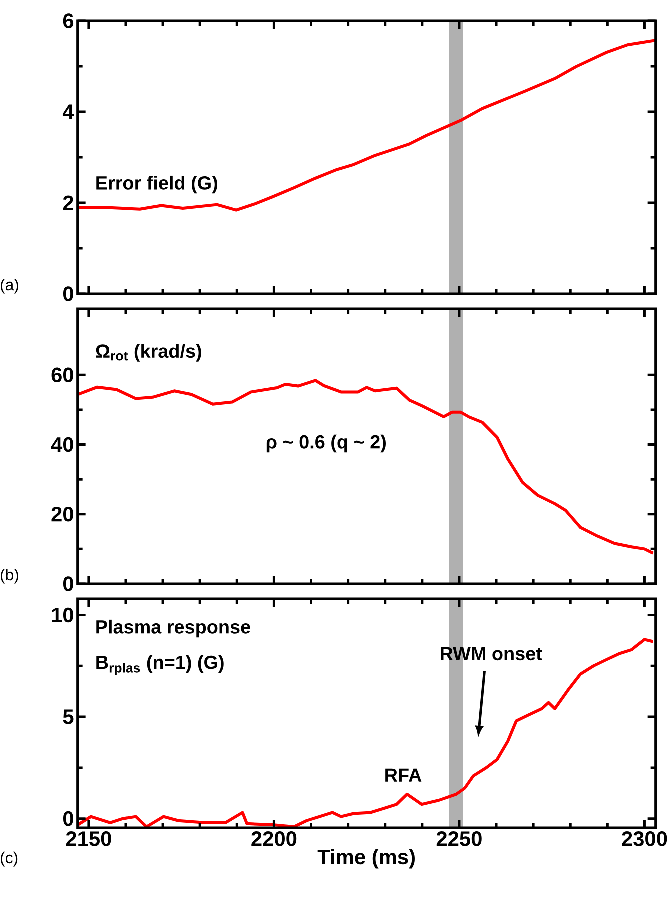 Image resolution: width=671 pixels, height=904 pixels. Describe the element at coordinates (160, 665) in the screenshot. I see `annotation: B$_{rplas}$ (n=1) (G)` at that location.